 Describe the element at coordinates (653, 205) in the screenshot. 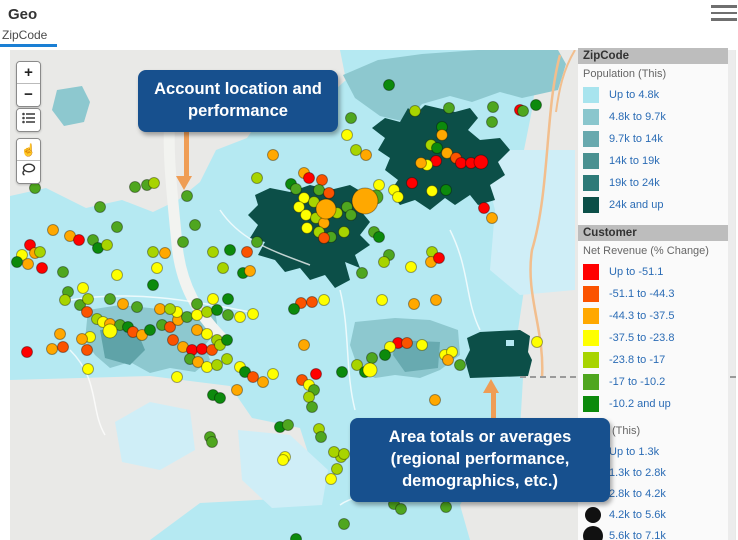

I see `legend-item-population-5: 24k and up` at that location.